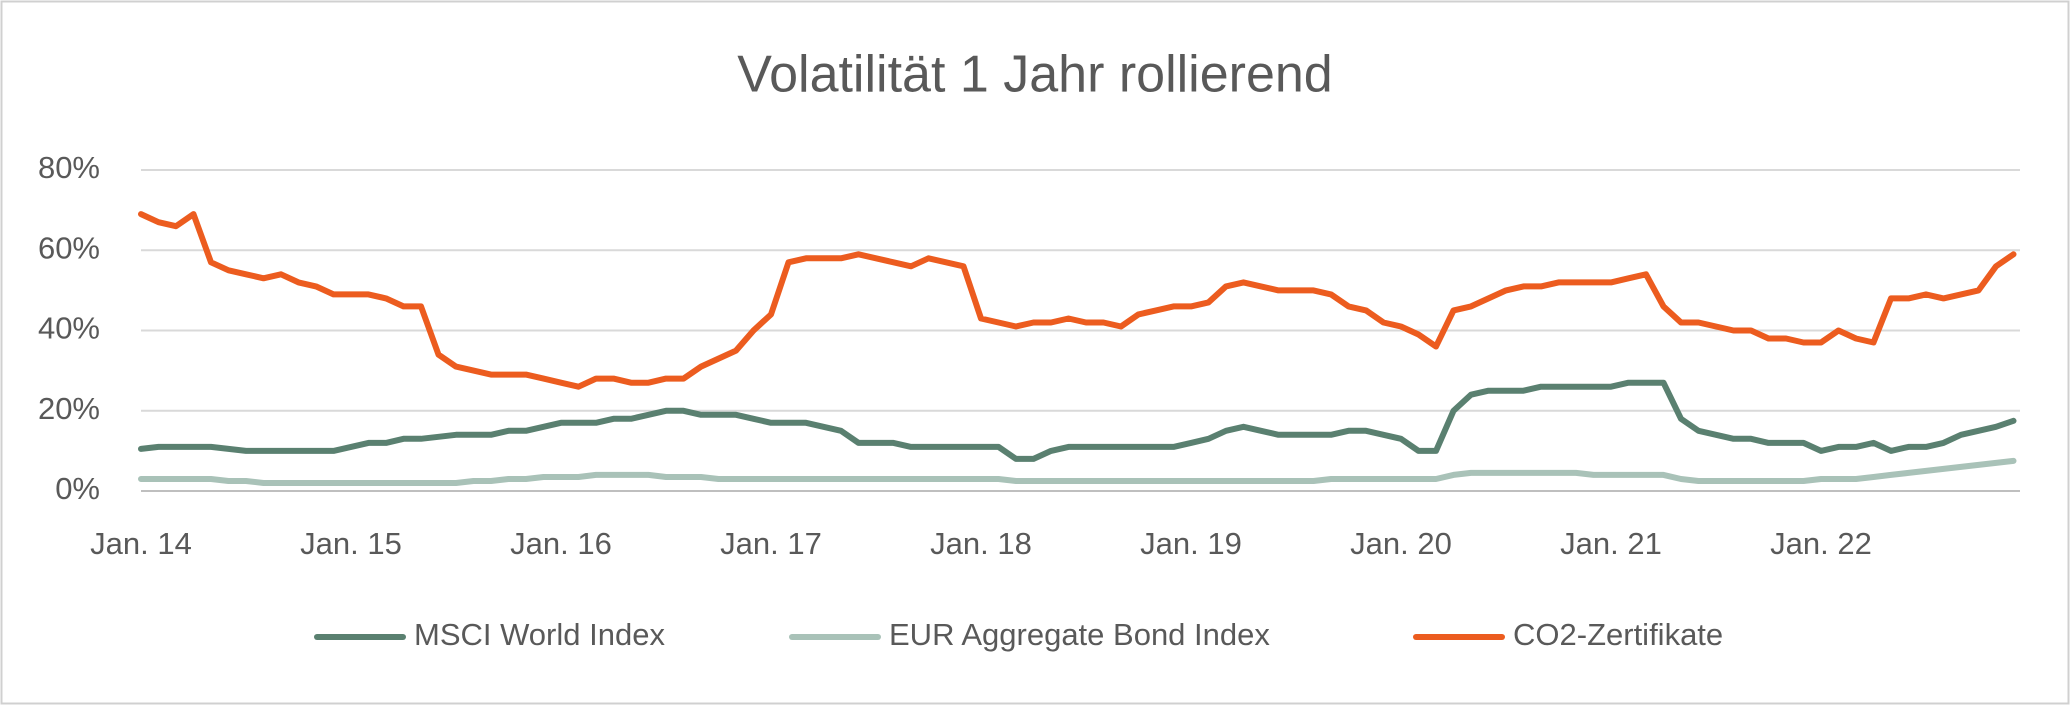 This screenshot has height=705, width=2070. What do you see at coordinates (1034, 75) in the screenshot?
I see `chart-title: Volatilität 1 Jahr rollierend` at bounding box center [1034, 75].